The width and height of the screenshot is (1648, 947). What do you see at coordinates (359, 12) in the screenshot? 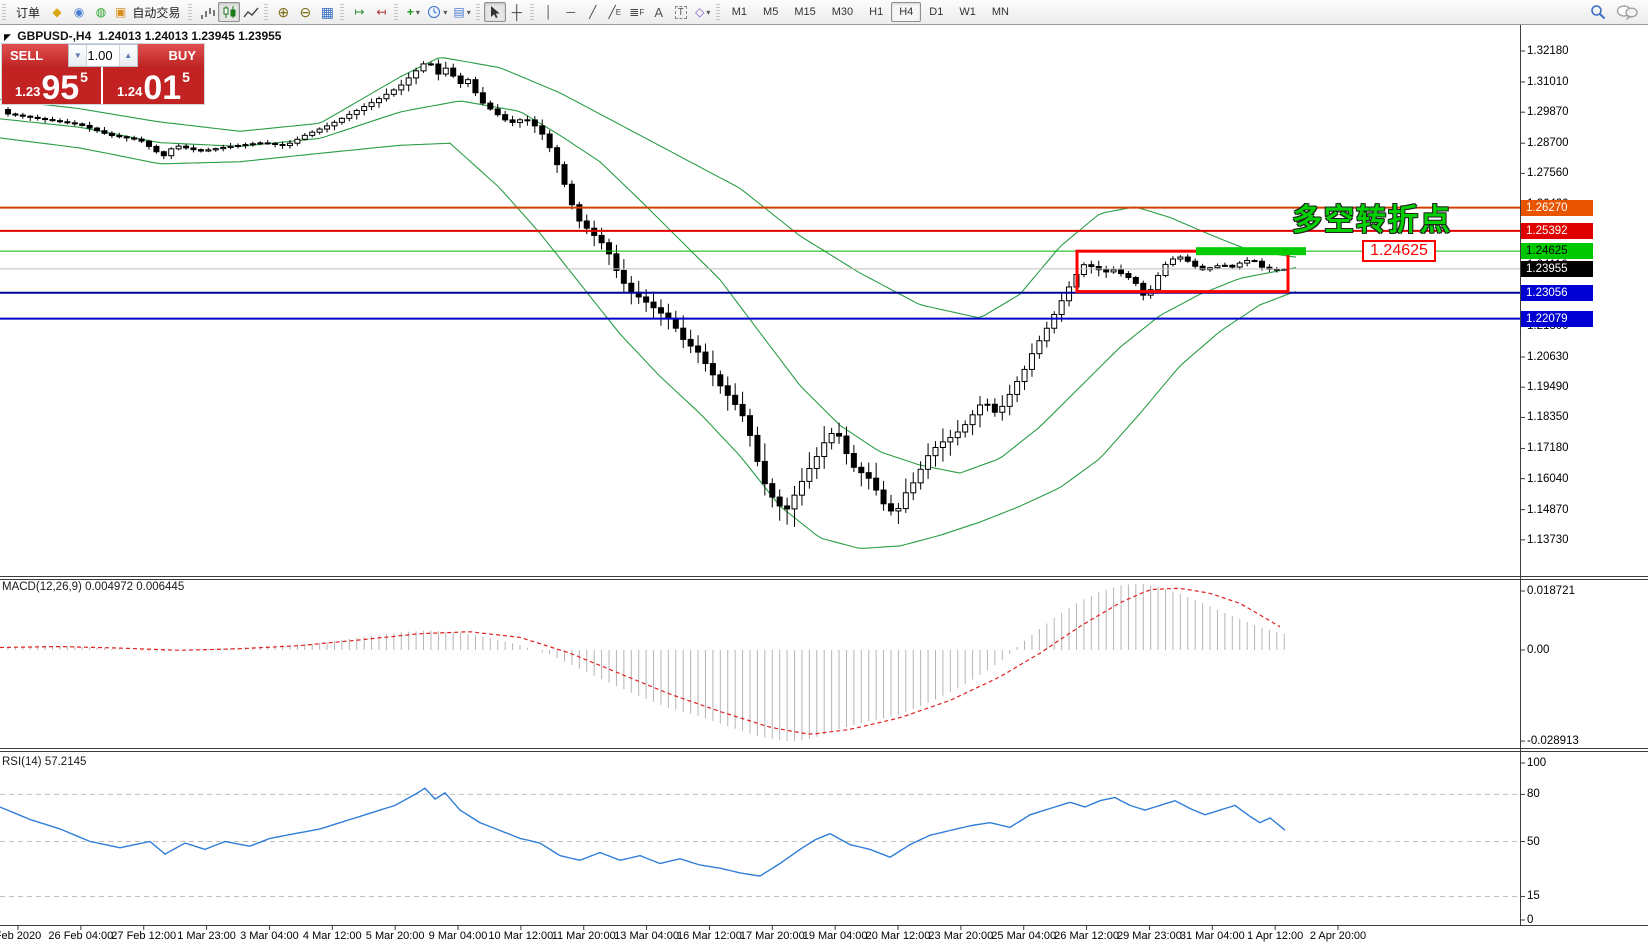
I see `auto-scroll-icon: ↦` at bounding box center [359, 12].